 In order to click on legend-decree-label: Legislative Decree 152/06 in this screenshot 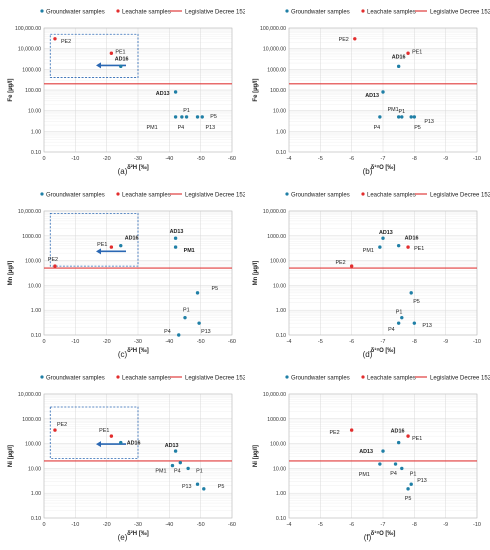, I will do `click(460, 196)`.